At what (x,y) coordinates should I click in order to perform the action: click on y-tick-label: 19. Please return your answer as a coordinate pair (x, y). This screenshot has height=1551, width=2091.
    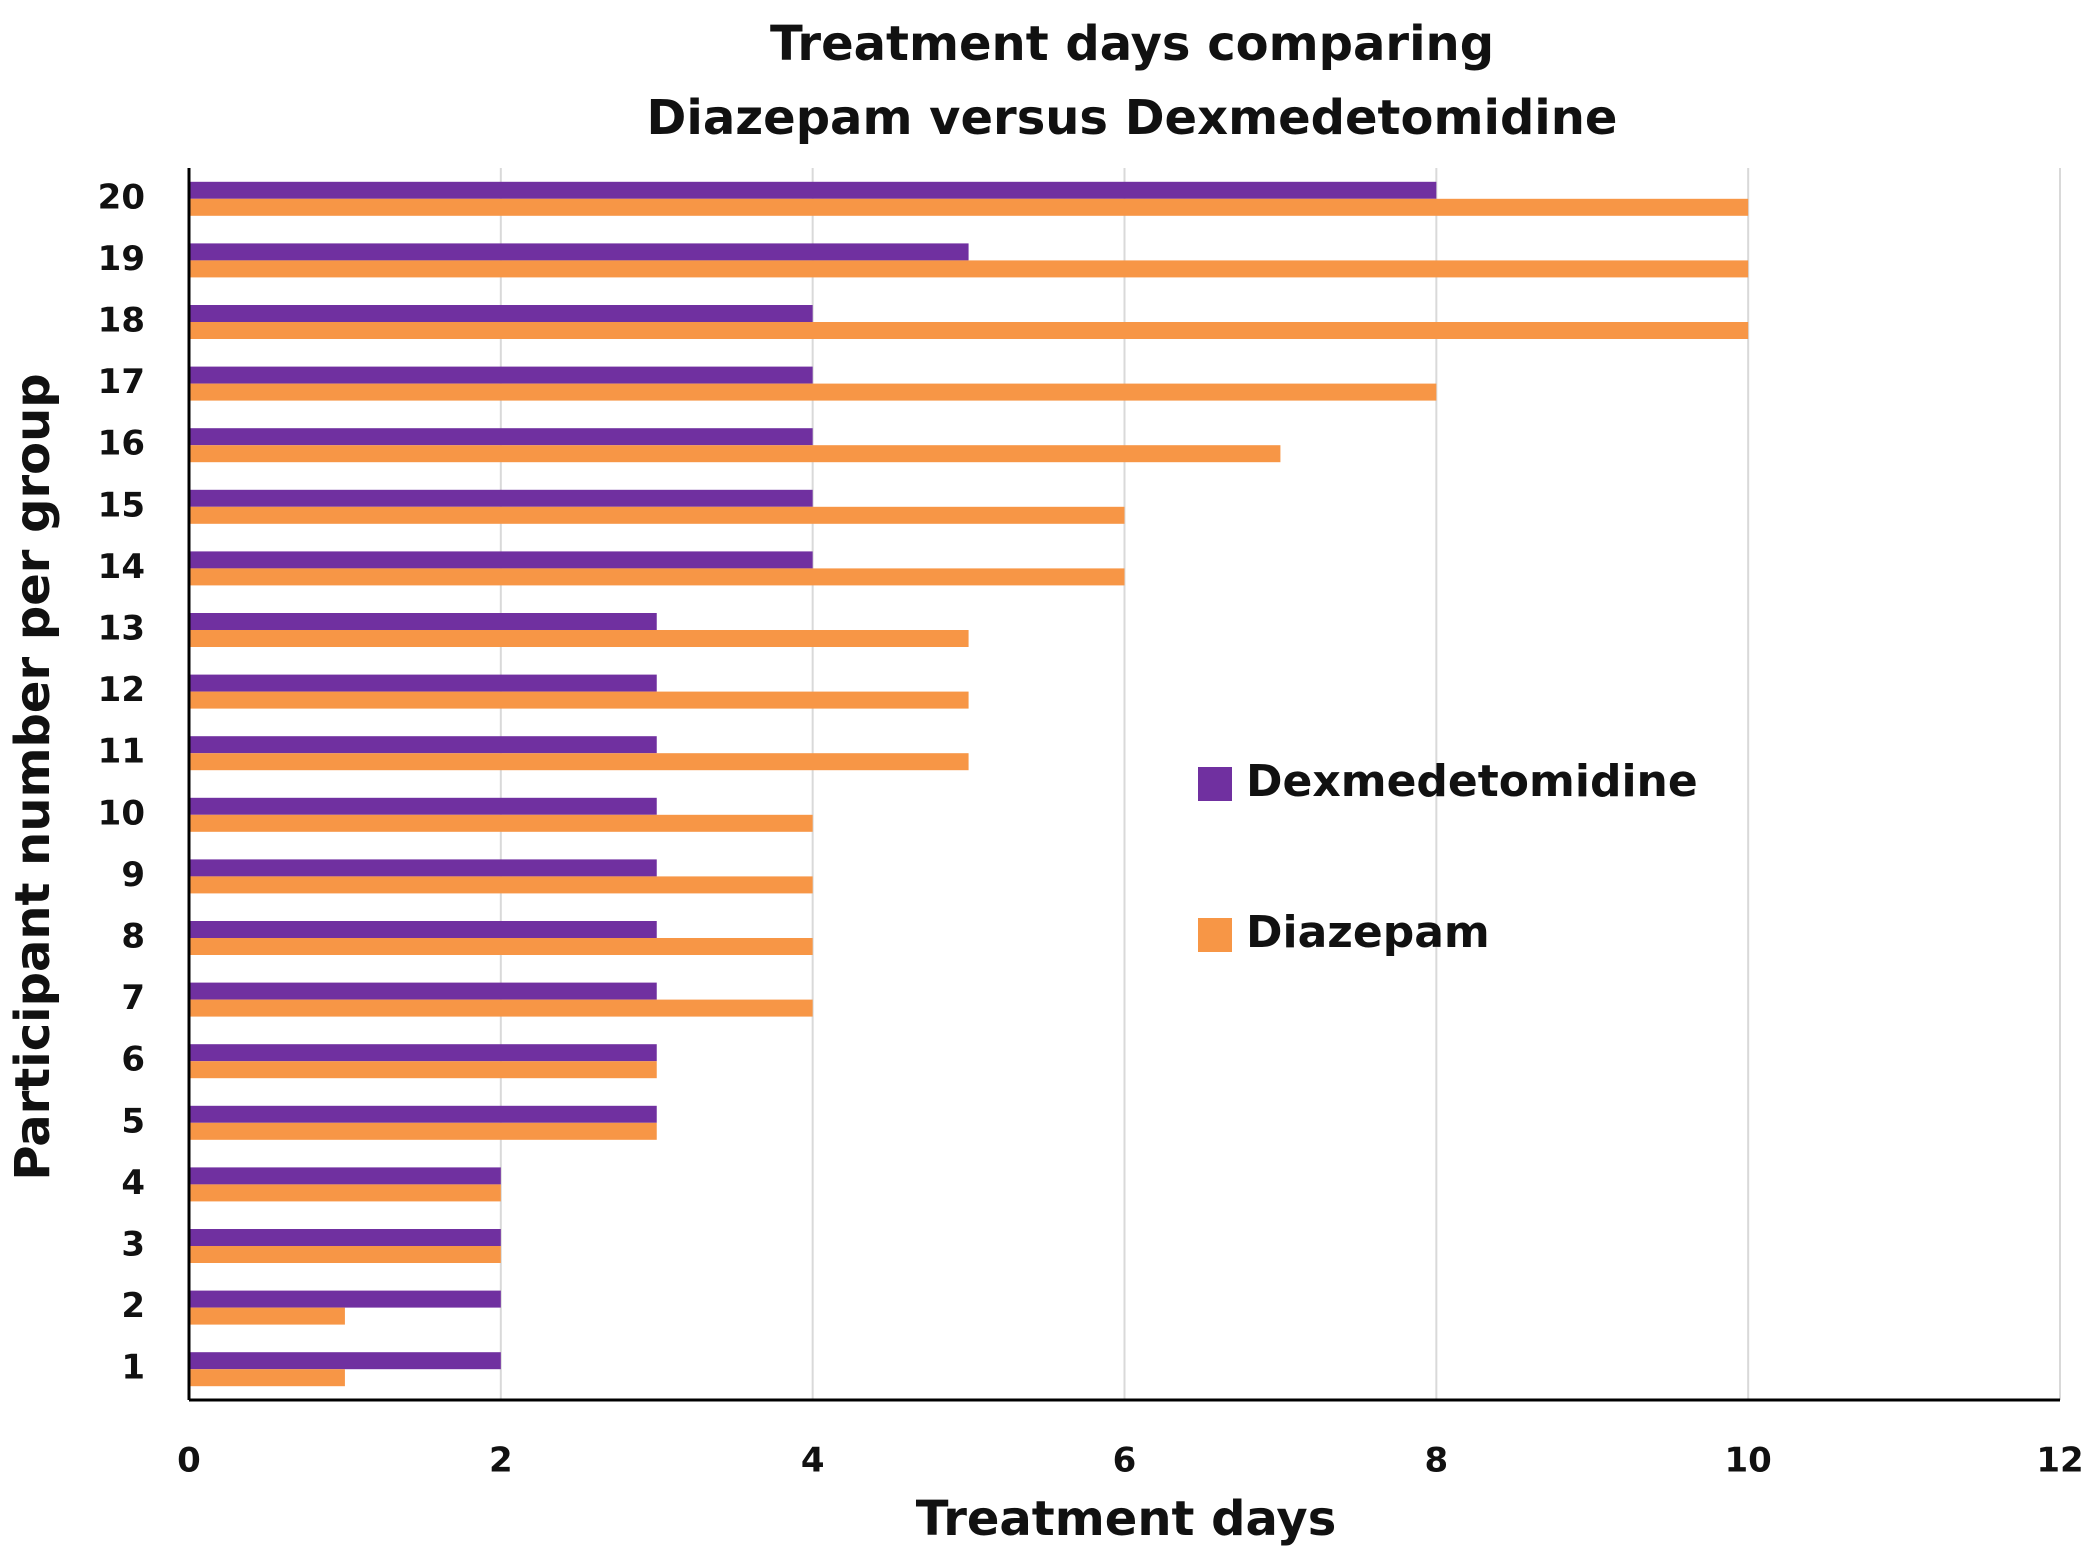
    Looking at the image, I should click on (121, 259).